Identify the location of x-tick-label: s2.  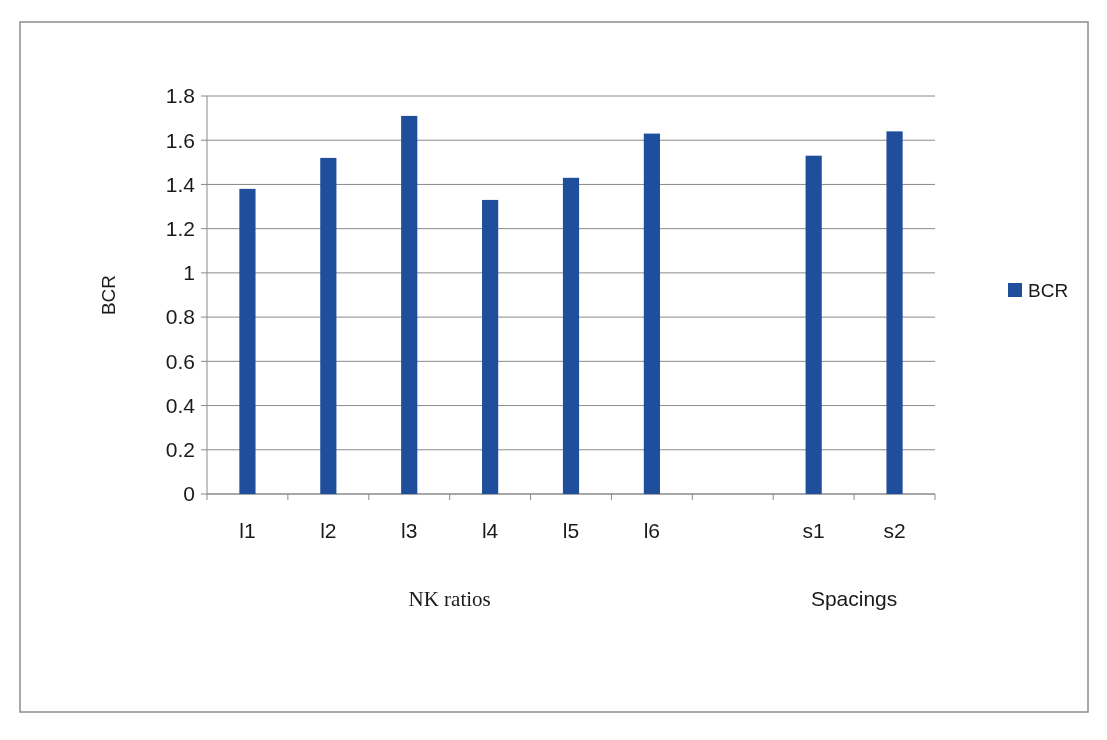
(894, 530).